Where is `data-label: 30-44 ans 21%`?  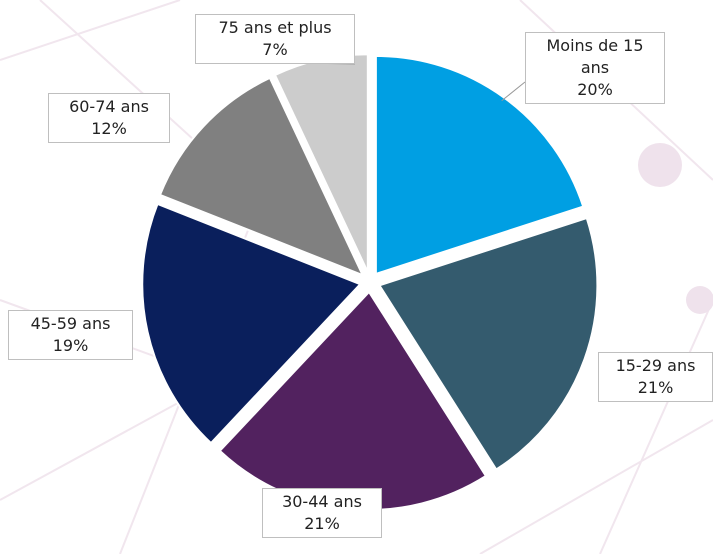 data-label: 30-44 ans 21% is located at coordinates (322, 513).